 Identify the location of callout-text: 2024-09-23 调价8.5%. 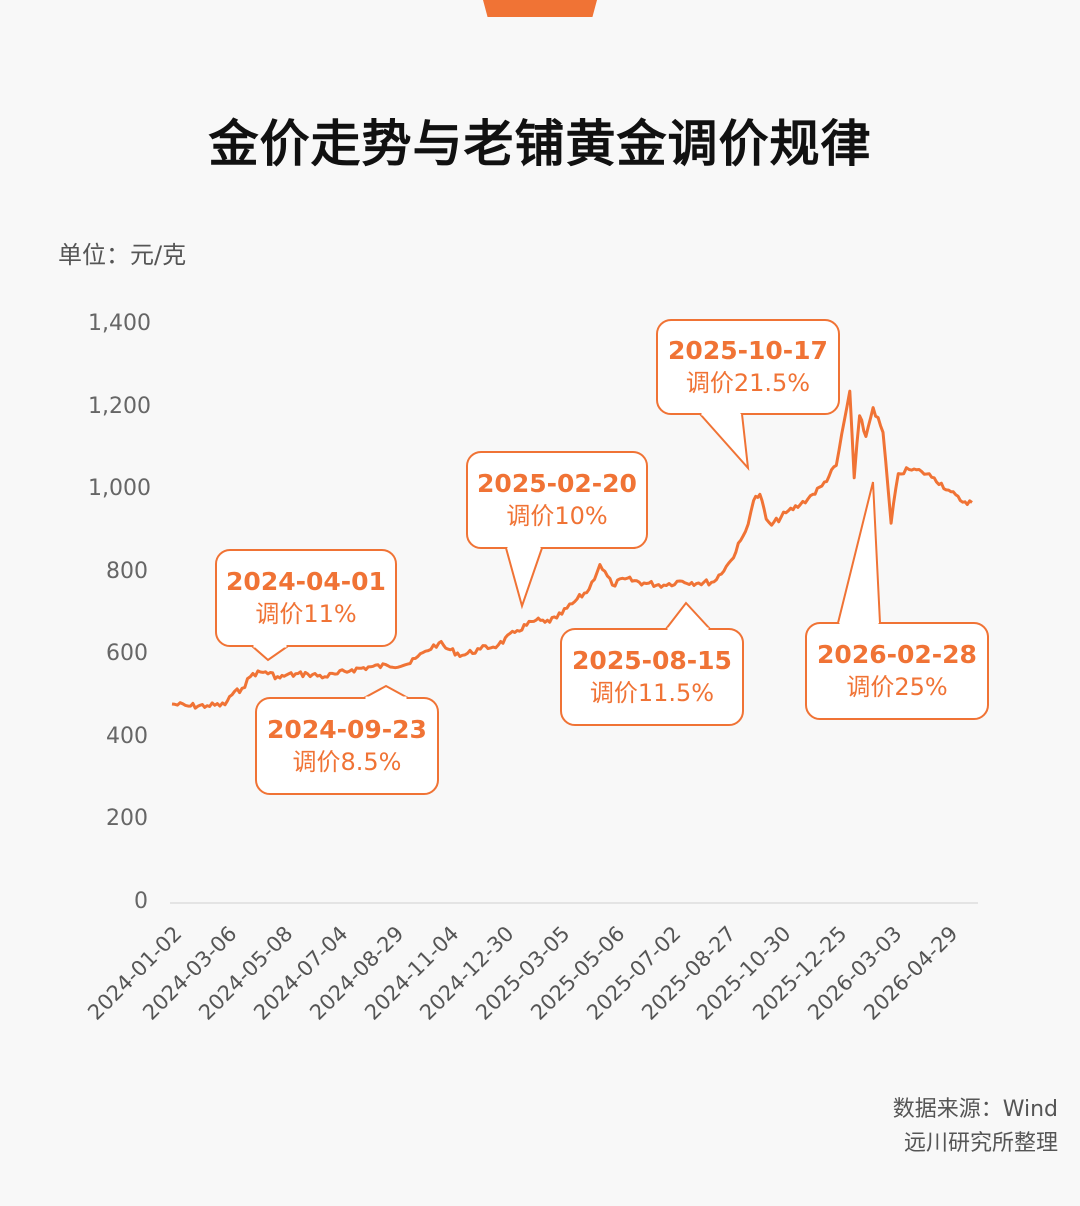
(347, 746).